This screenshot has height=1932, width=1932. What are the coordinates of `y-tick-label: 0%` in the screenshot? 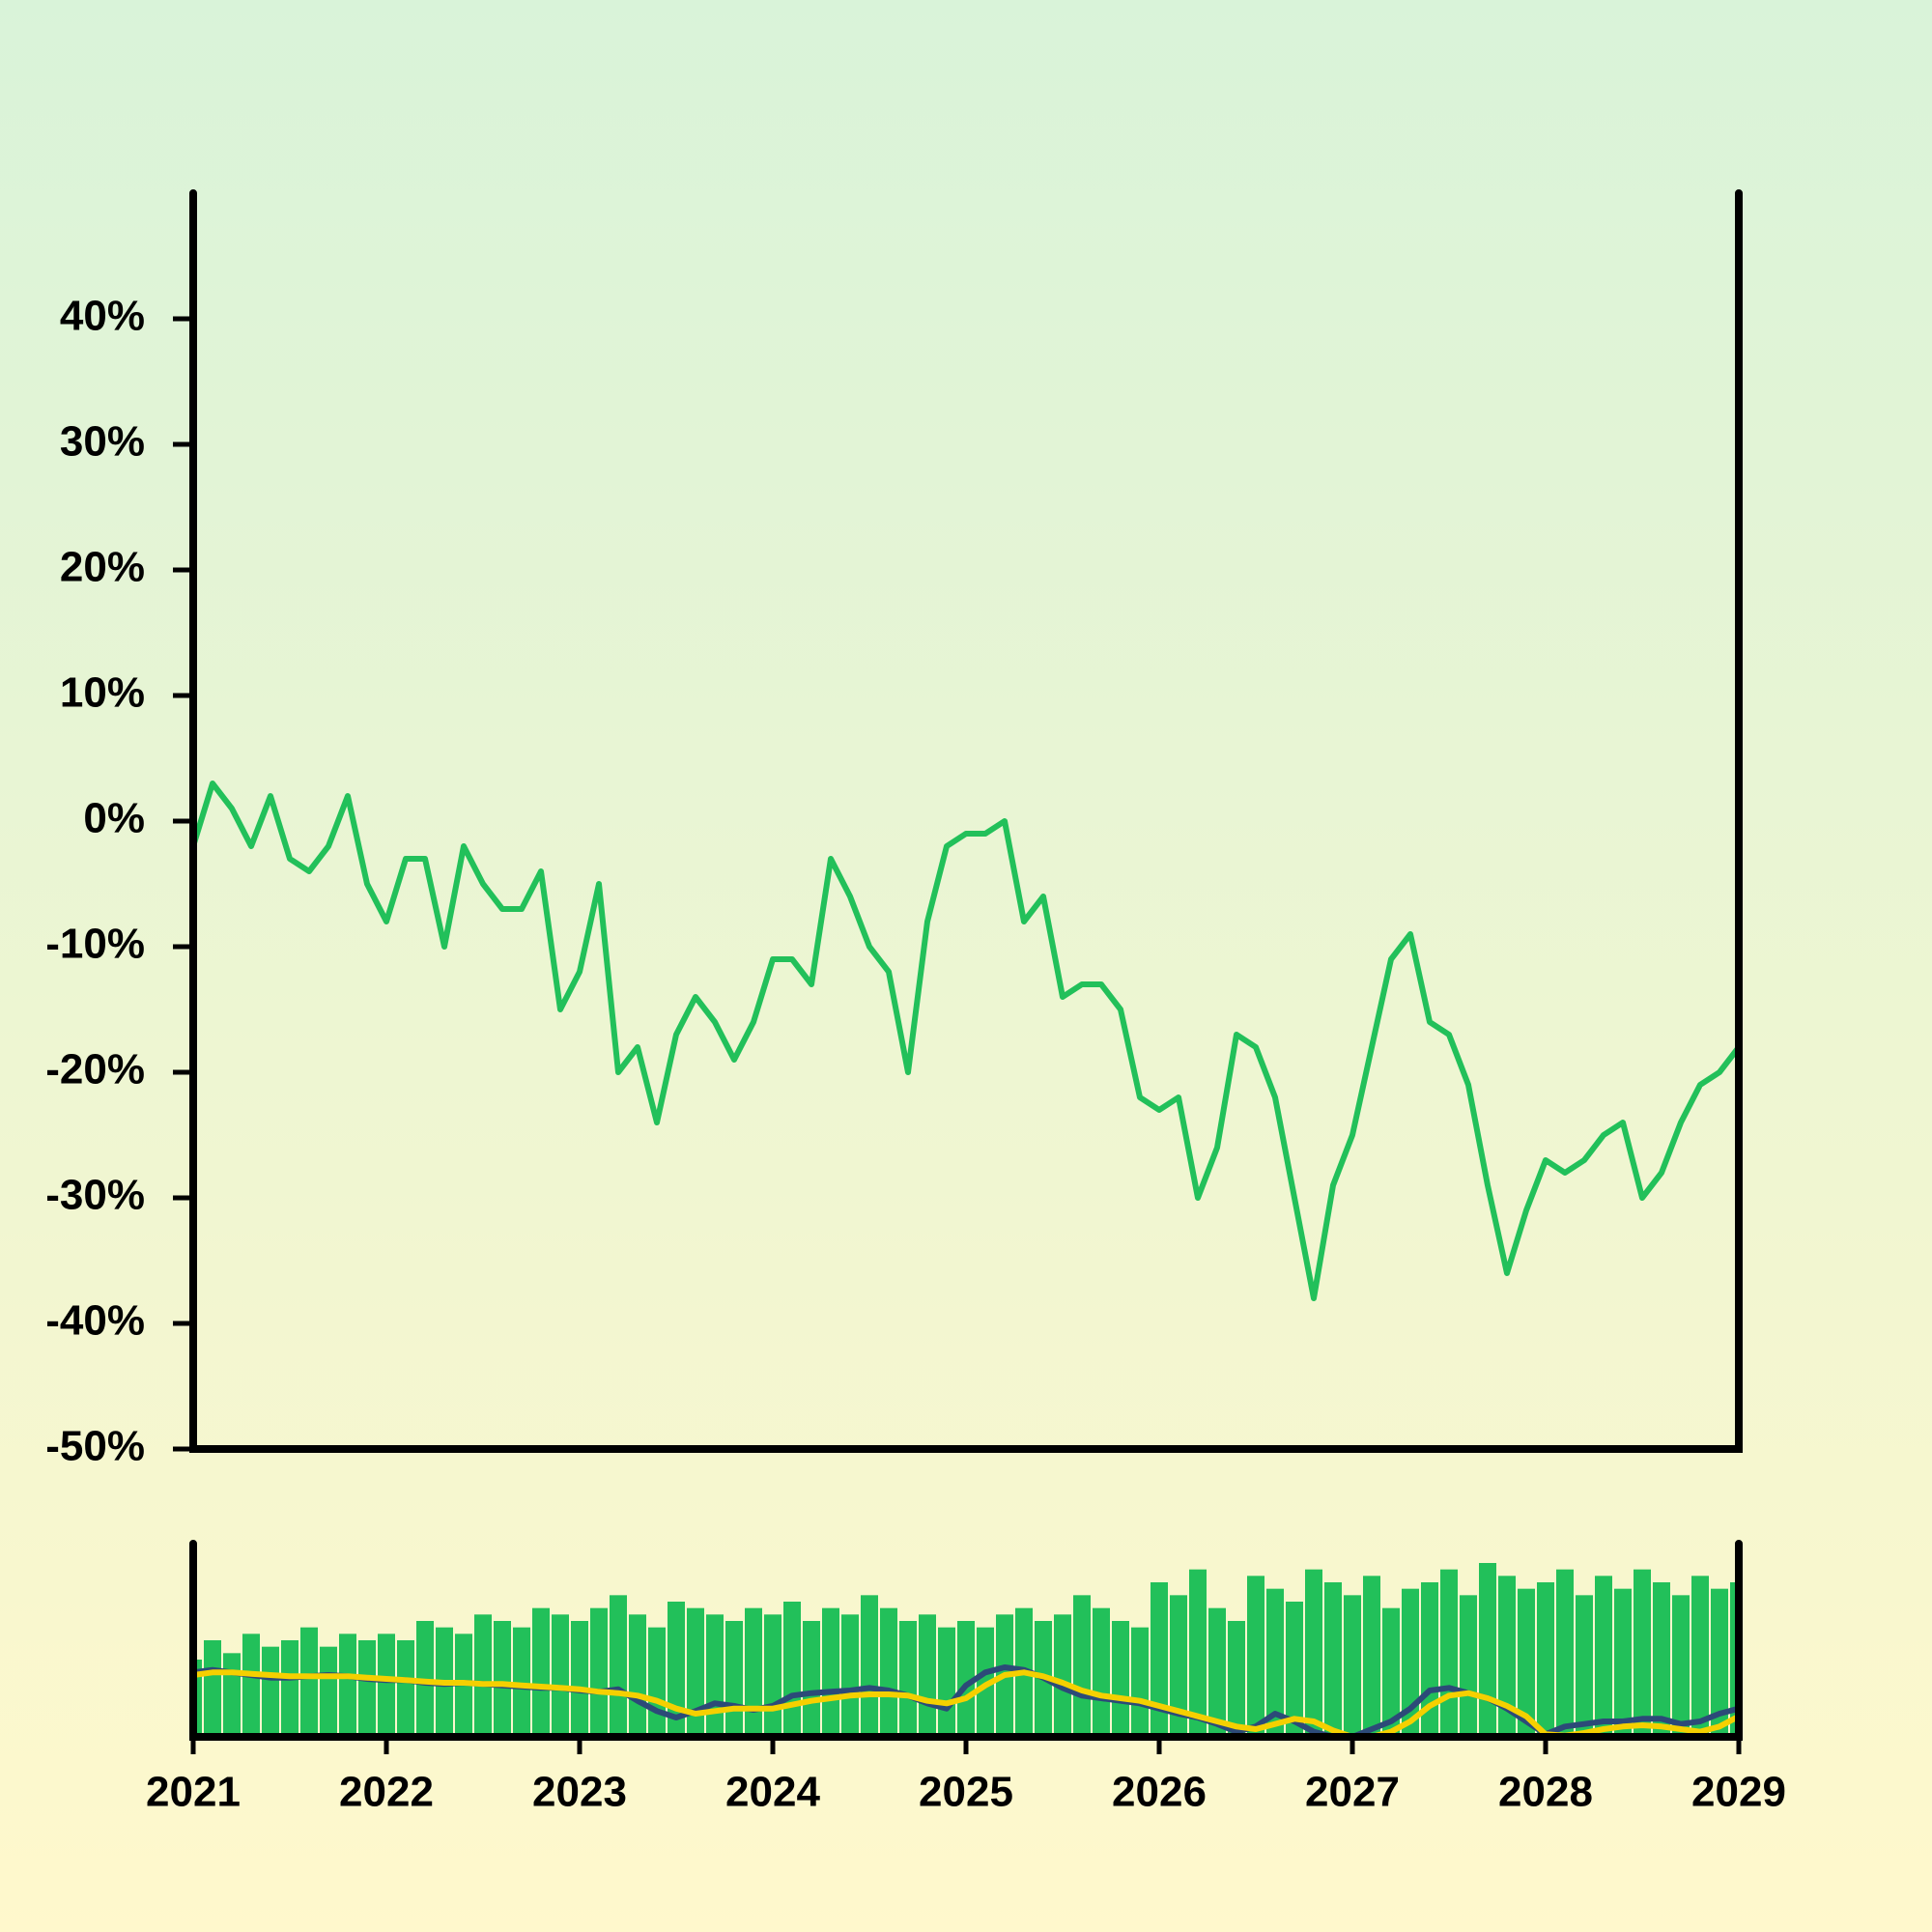 It's located at (114, 818).